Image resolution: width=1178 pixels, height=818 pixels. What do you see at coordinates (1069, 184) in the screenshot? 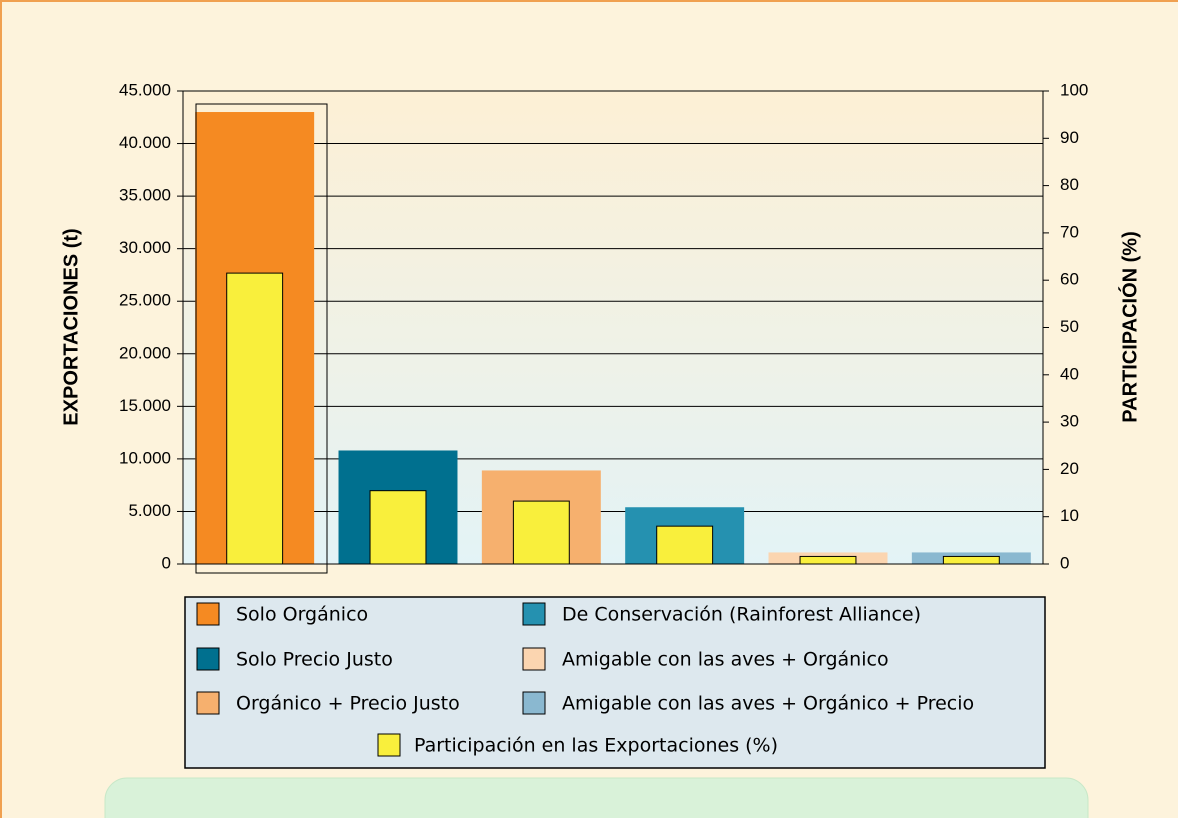
I see `y2-tick-label: 80` at bounding box center [1069, 184].